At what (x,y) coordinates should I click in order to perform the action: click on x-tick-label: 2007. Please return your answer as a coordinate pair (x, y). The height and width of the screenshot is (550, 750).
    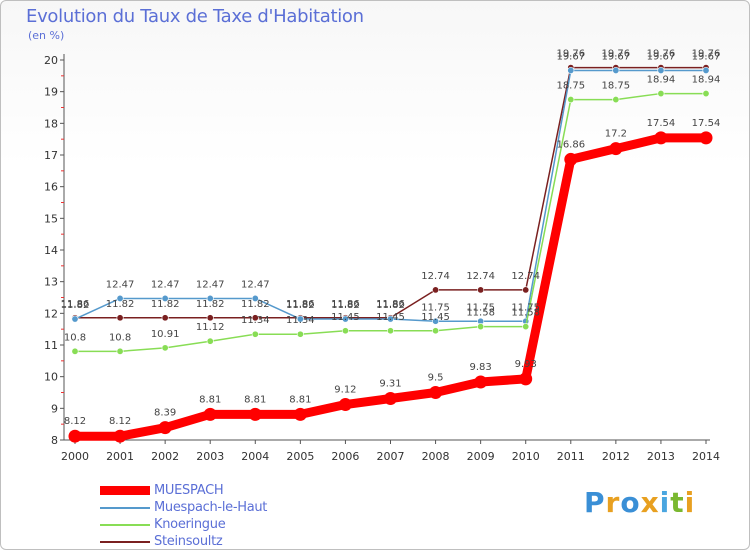
    Looking at the image, I should click on (391, 456).